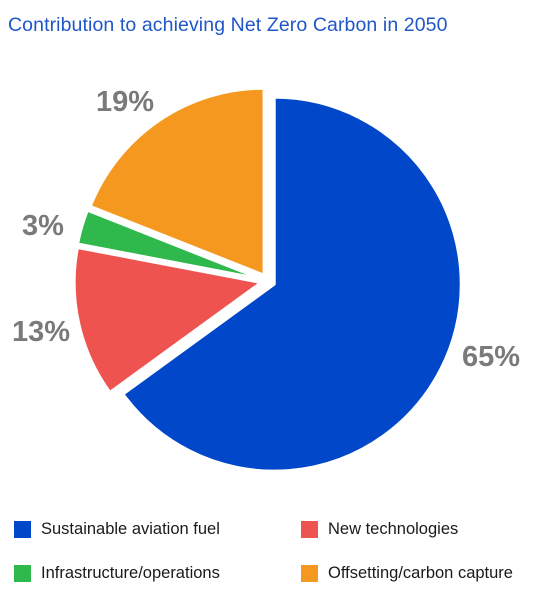  What do you see at coordinates (125, 102) in the screenshot?
I see `slice-percent-label: 19%` at bounding box center [125, 102].